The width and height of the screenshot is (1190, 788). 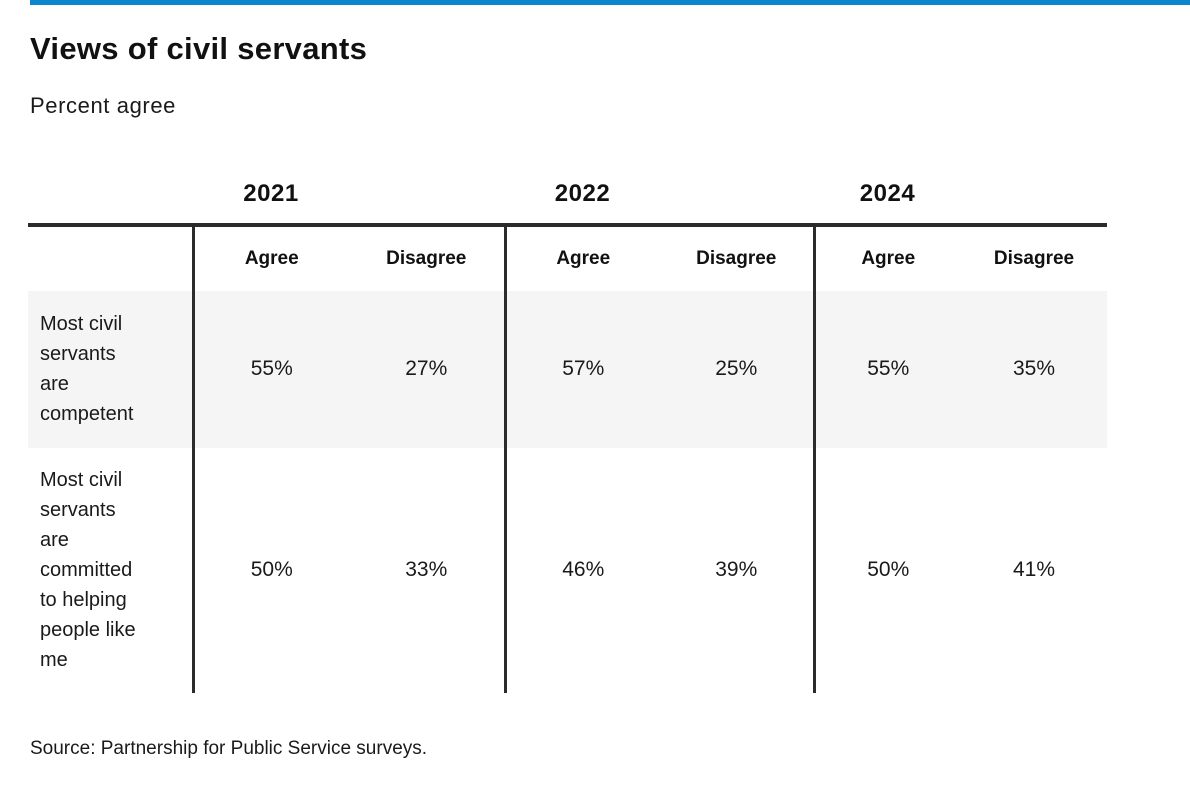 I want to click on top-accent-bar, so click(x=610, y=2).